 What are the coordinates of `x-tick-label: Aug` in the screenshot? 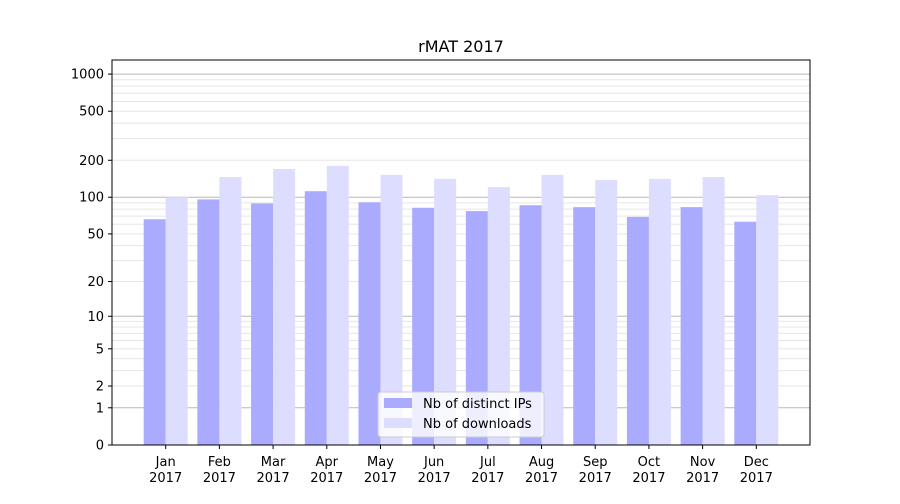 It's located at (541, 462).